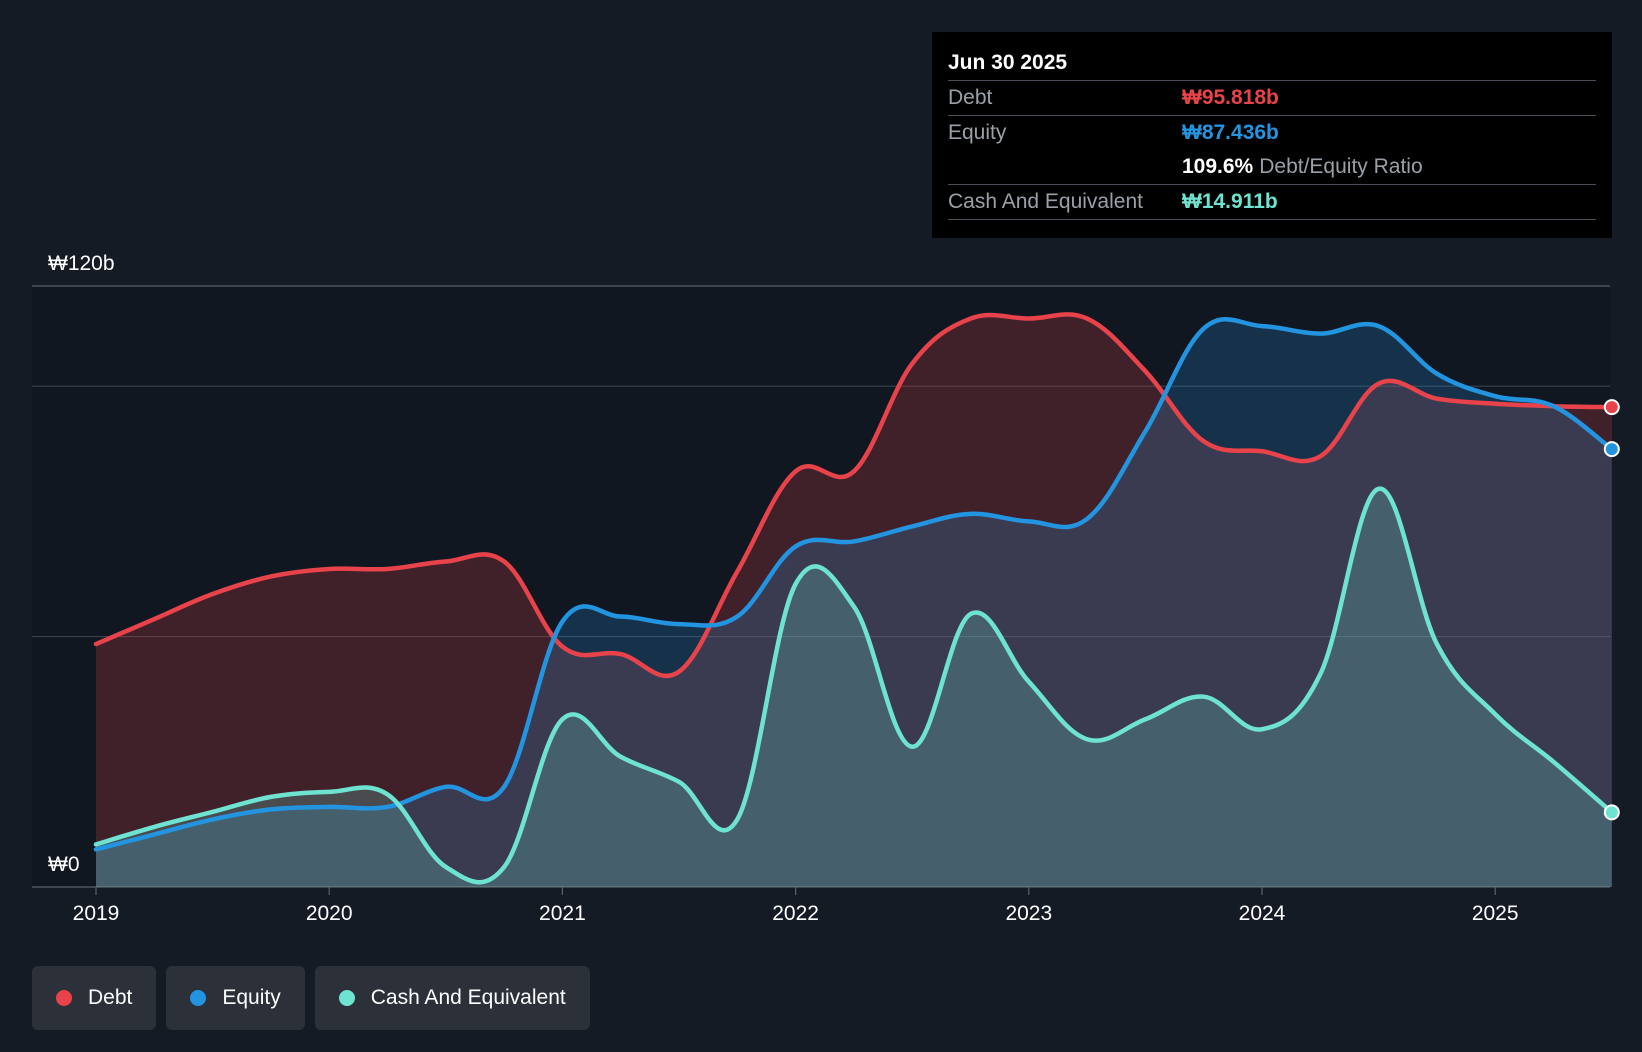 The height and width of the screenshot is (1052, 1642). What do you see at coordinates (1262, 913) in the screenshot?
I see `x-tick-label: 2024` at bounding box center [1262, 913].